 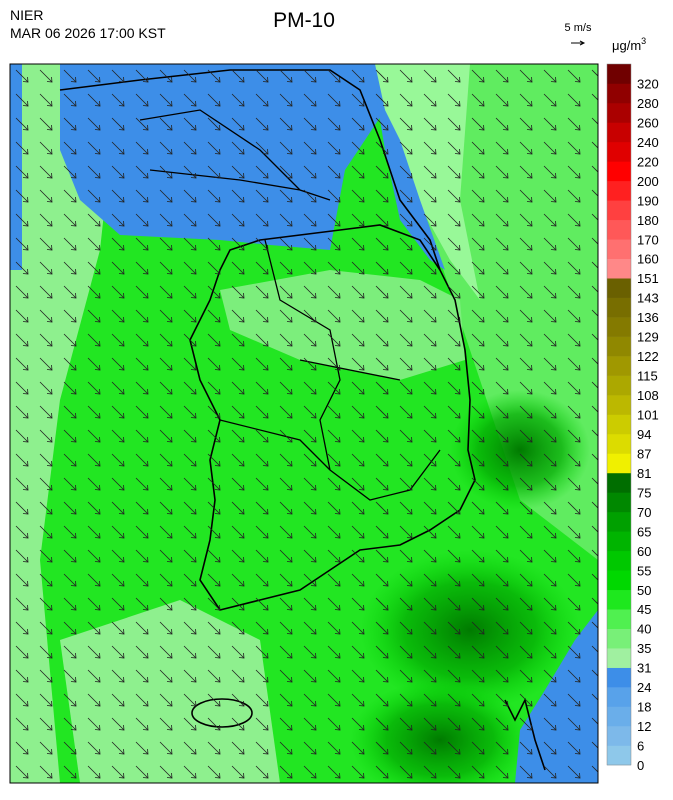 What do you see at coordinates (648, 415) in the screenshot?
I see `colorbar-label: 101` at bounding box center [648, 415].